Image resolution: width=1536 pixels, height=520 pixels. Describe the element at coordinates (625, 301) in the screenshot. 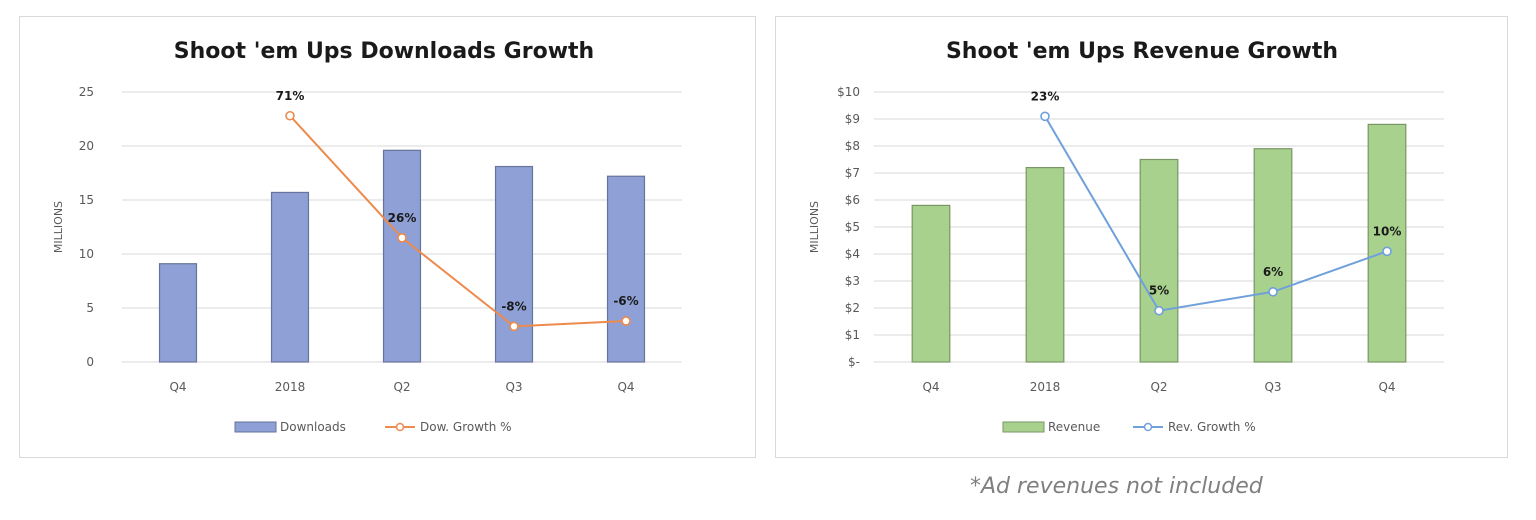

I see `data-label: -6%` at that location.